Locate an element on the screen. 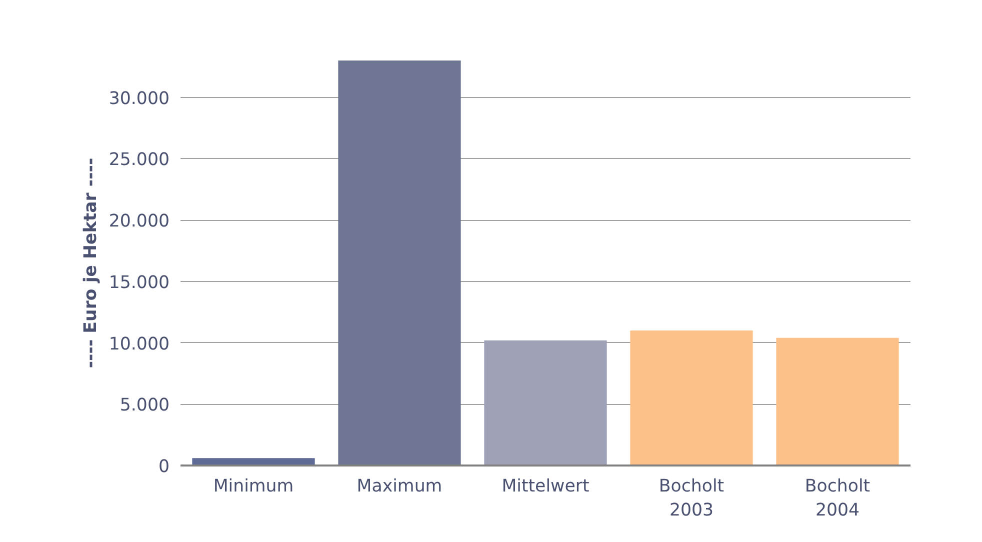 The width and height of the screenshot is (982, 542). y-tick-label: 10.000 is located at coordinates (139, 344).